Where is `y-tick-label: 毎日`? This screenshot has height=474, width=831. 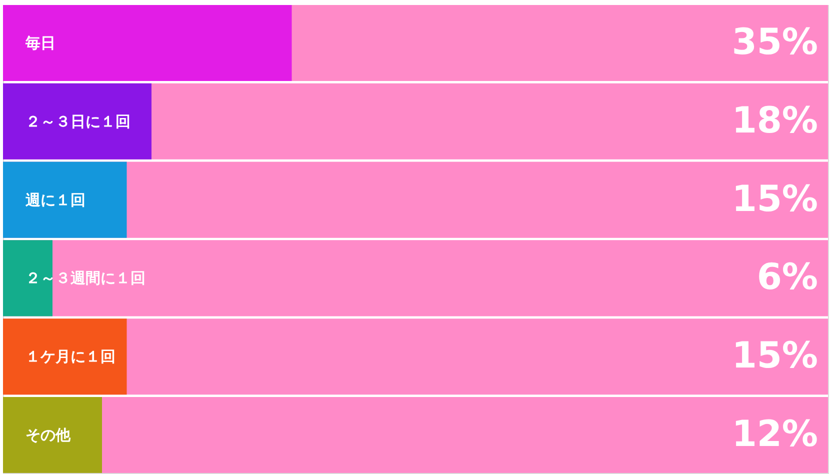 y-tick-label: 毎日 is located at coordinates (40, 43).